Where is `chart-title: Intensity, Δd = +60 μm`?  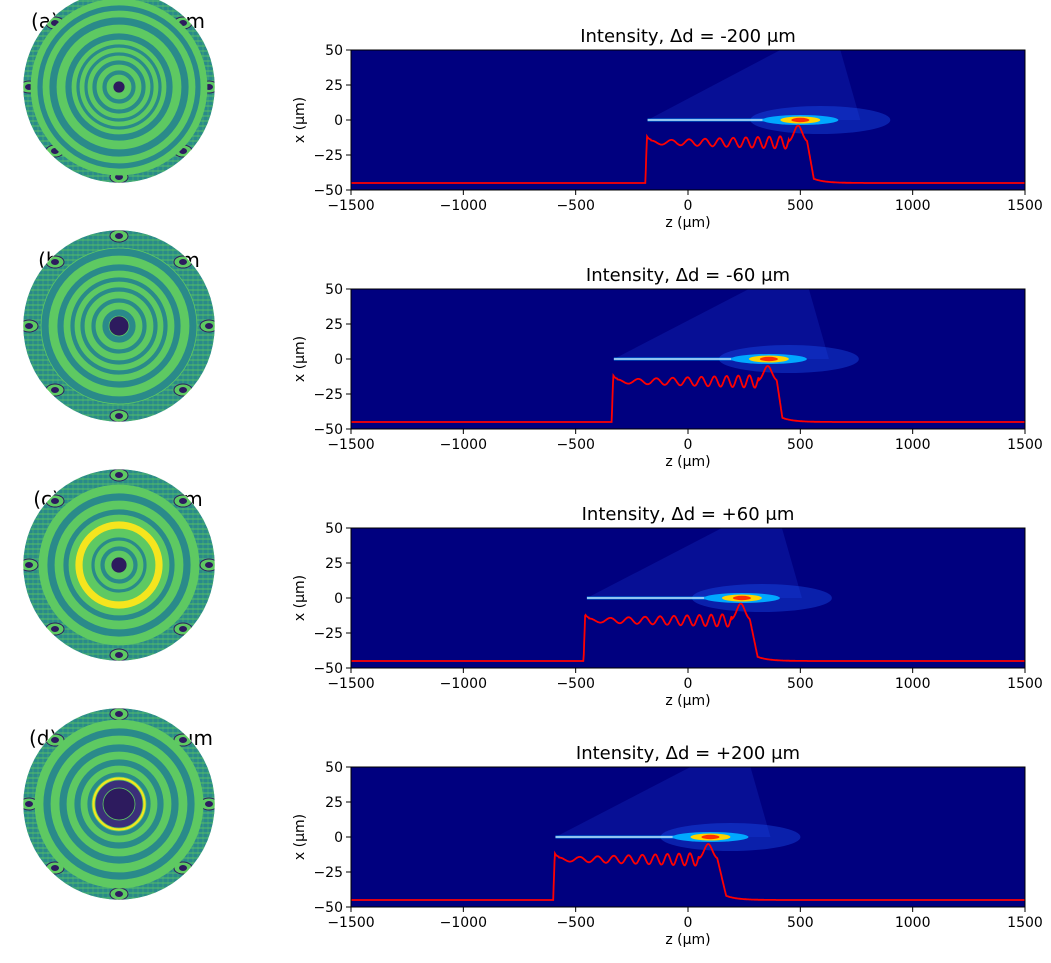 chart-title: Intensity, Δd = +60 μm is located at coordinates (688, 514).